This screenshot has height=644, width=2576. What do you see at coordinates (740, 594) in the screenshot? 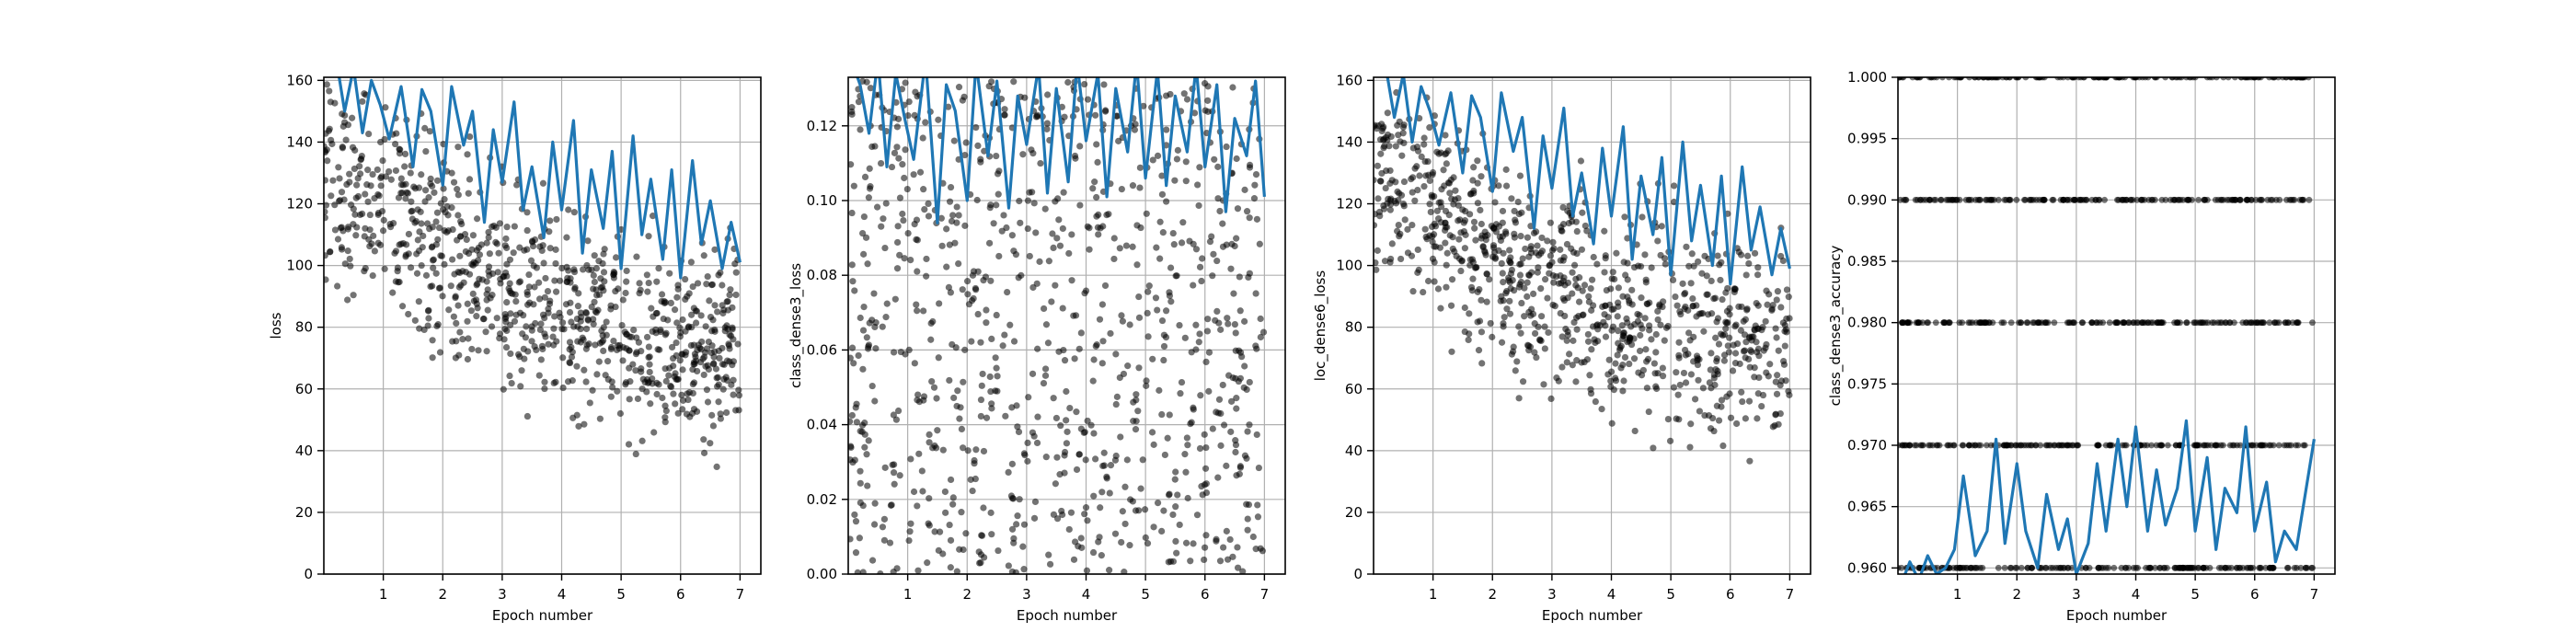
I see `x-tick-label: 7` at bounding box center [740, 594].